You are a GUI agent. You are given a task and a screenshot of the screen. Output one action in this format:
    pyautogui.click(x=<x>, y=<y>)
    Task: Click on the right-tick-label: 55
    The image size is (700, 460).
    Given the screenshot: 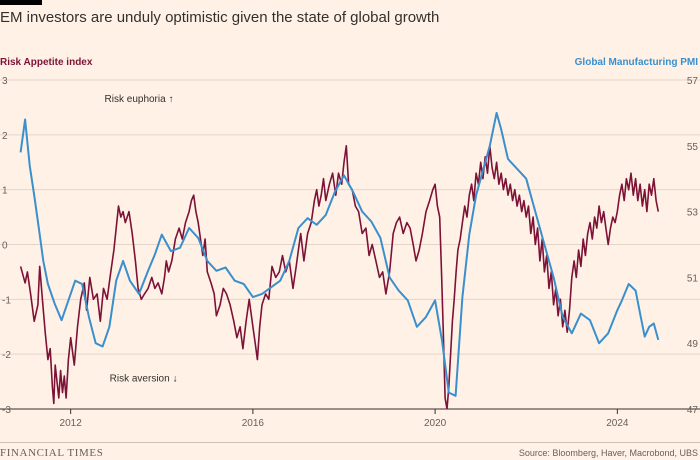 What is the action you would take?
    pyautogui.click(x=693, y=147)
    